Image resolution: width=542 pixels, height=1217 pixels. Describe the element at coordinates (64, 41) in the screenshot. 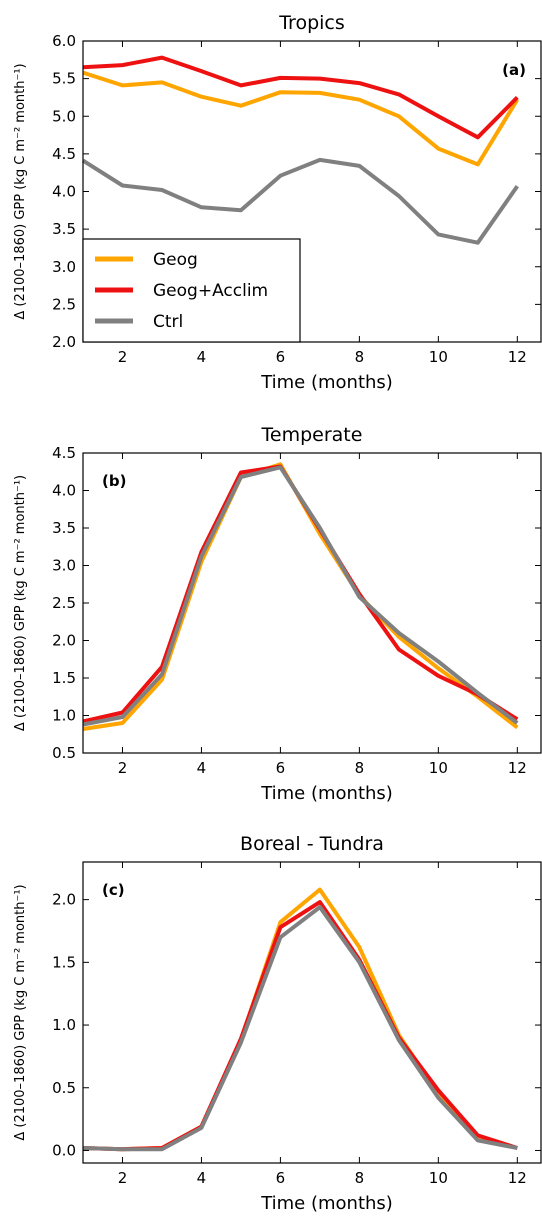

I see `y-tick-label: 6.0` at that location.